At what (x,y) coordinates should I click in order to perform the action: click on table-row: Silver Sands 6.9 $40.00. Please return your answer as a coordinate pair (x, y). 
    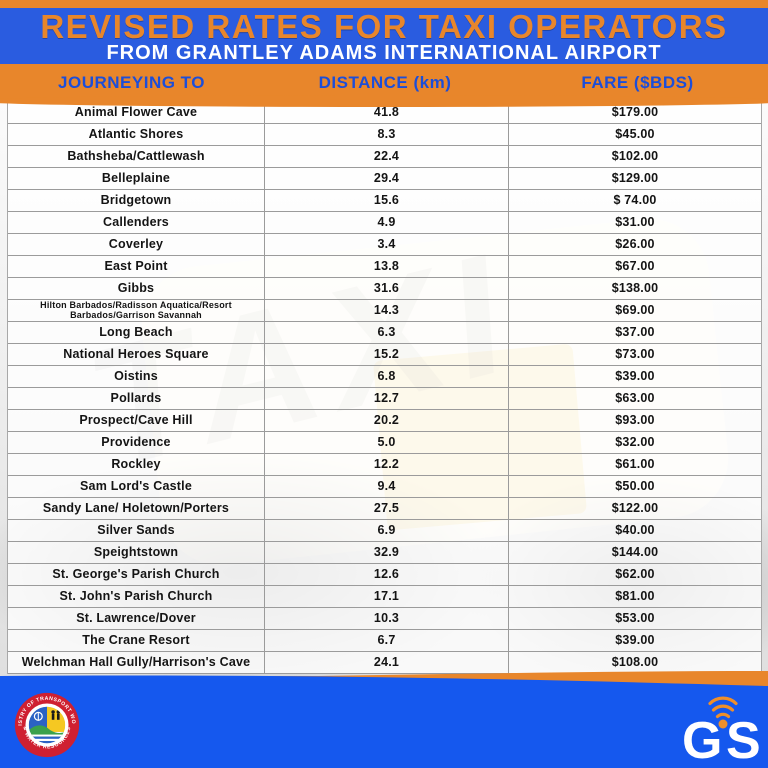
    Looking at the image, I should click on (384, 531).